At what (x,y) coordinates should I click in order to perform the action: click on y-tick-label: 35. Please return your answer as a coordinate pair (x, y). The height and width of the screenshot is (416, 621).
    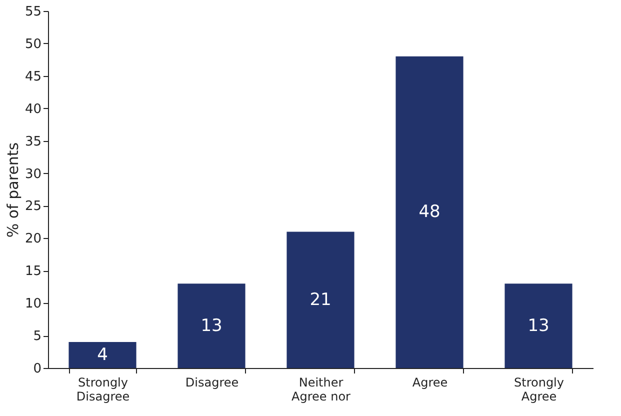
    Looking at the image, I should click on (33, 142).